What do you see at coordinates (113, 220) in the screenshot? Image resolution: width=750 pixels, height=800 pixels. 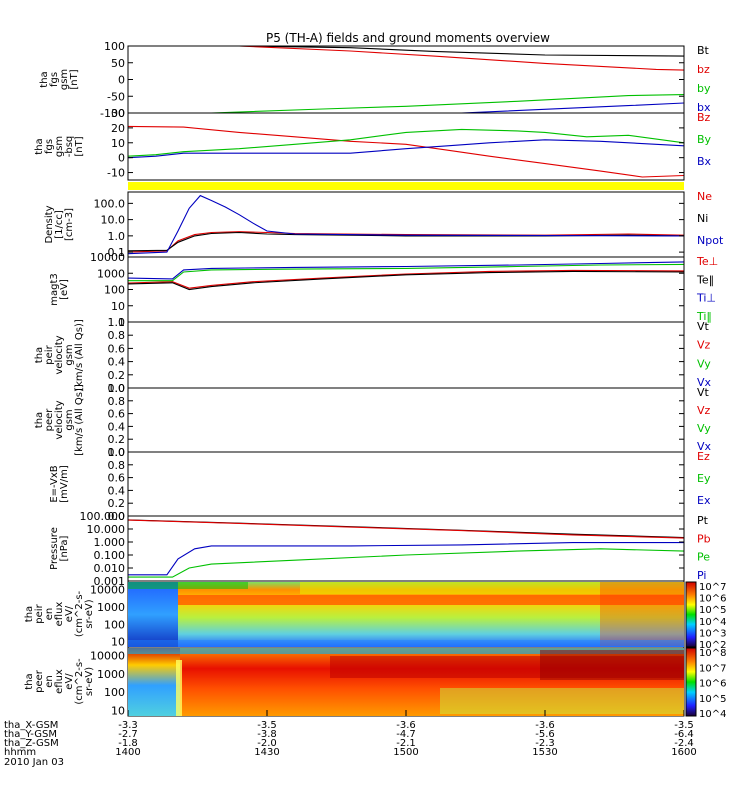 I see `y-tick-label: 10.0` at bounding box center [113, 220].